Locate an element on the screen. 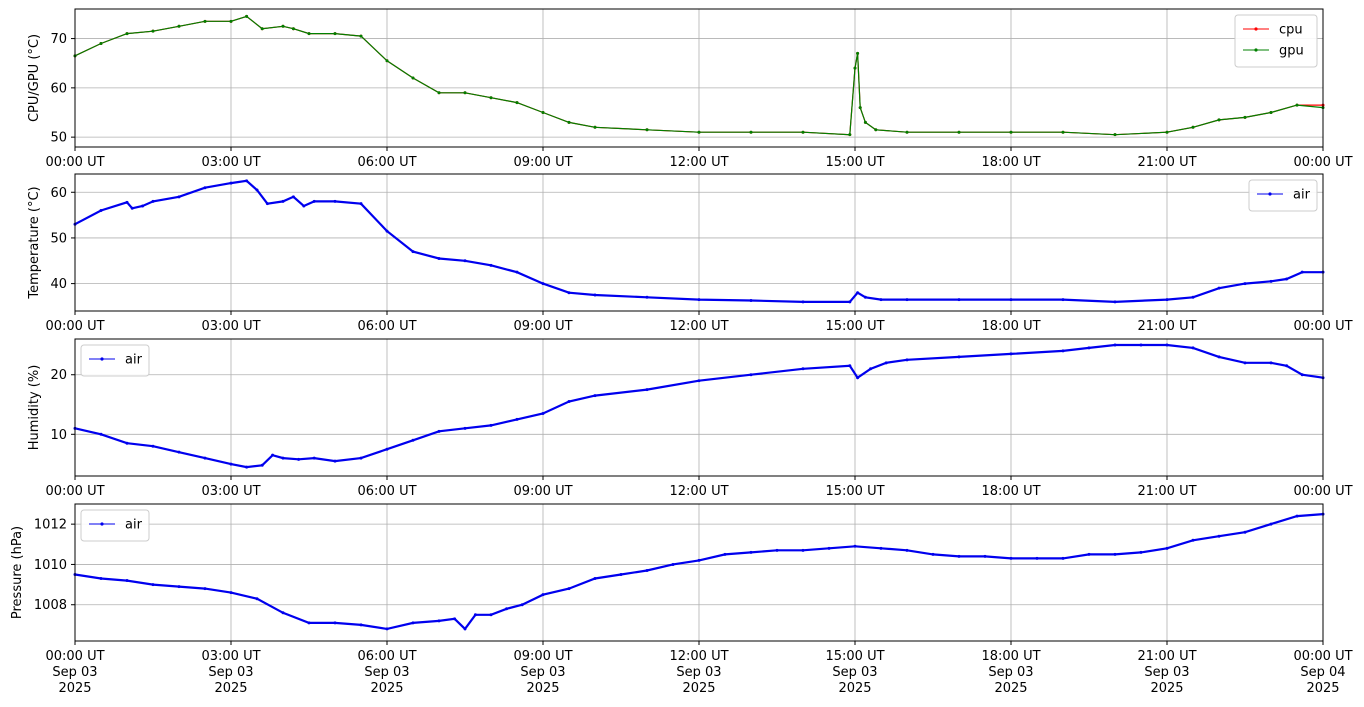 This screenshot has width=1364, height=707. y-tick-label: 60 is located at coordinates (58, 88).